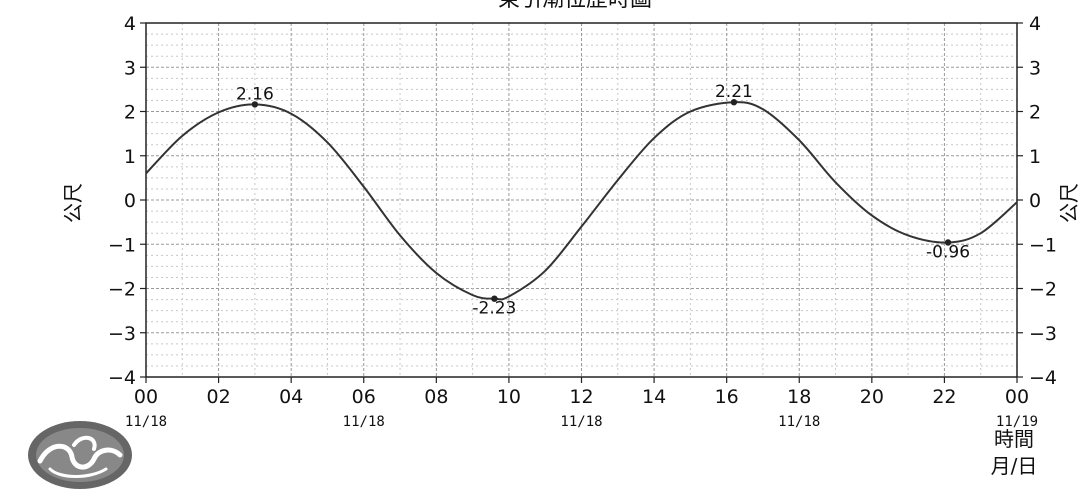 Image resolution: width=1089 pixels, height=492 pixels. I want to click on cloud-logo-icon, so click(80, 455).